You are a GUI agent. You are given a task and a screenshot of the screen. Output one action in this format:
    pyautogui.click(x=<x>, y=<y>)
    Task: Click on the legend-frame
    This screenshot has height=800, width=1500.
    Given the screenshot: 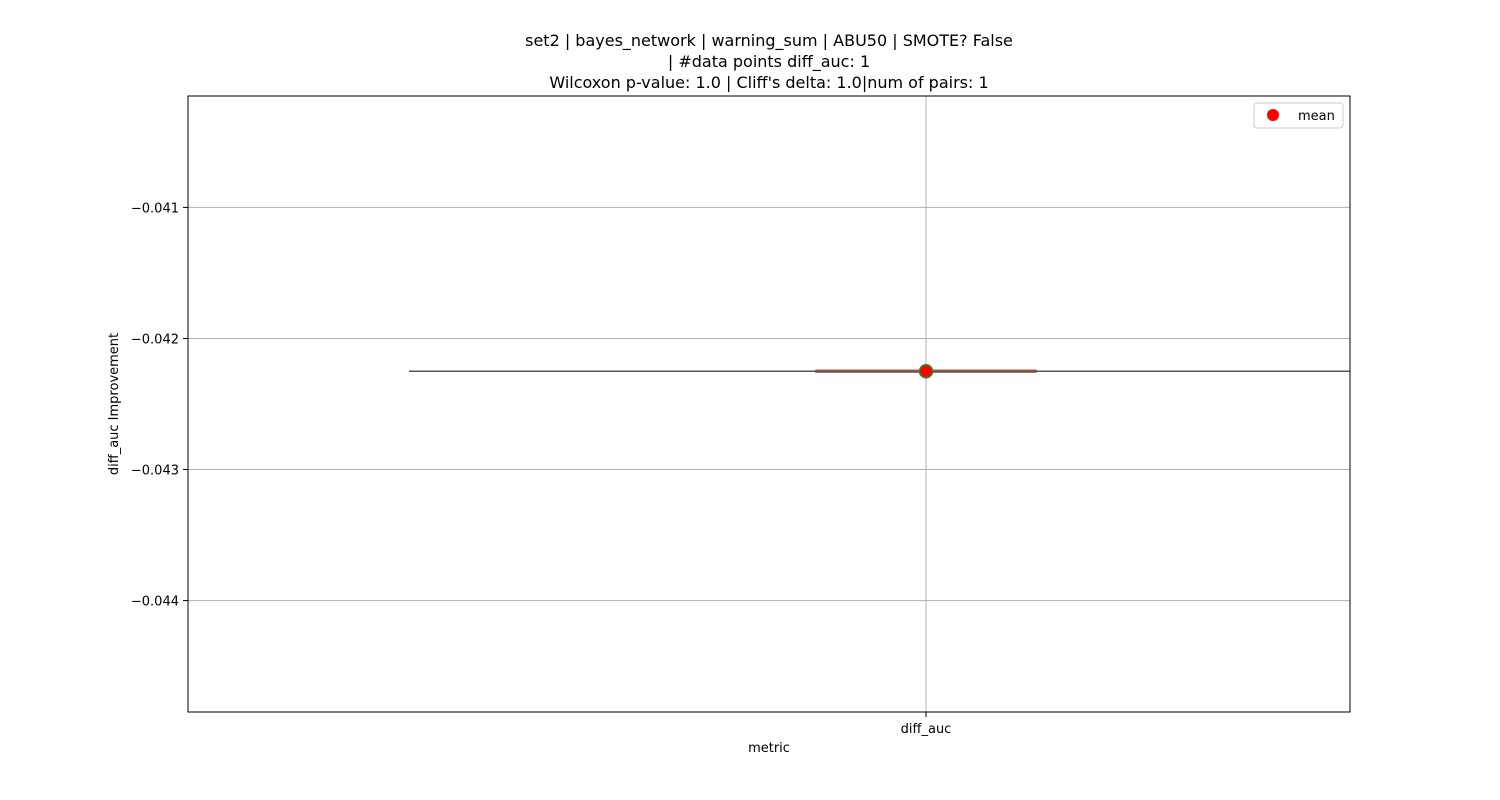 What is the action you would take?
    pyautogui.click(x=1298, y=115)
    